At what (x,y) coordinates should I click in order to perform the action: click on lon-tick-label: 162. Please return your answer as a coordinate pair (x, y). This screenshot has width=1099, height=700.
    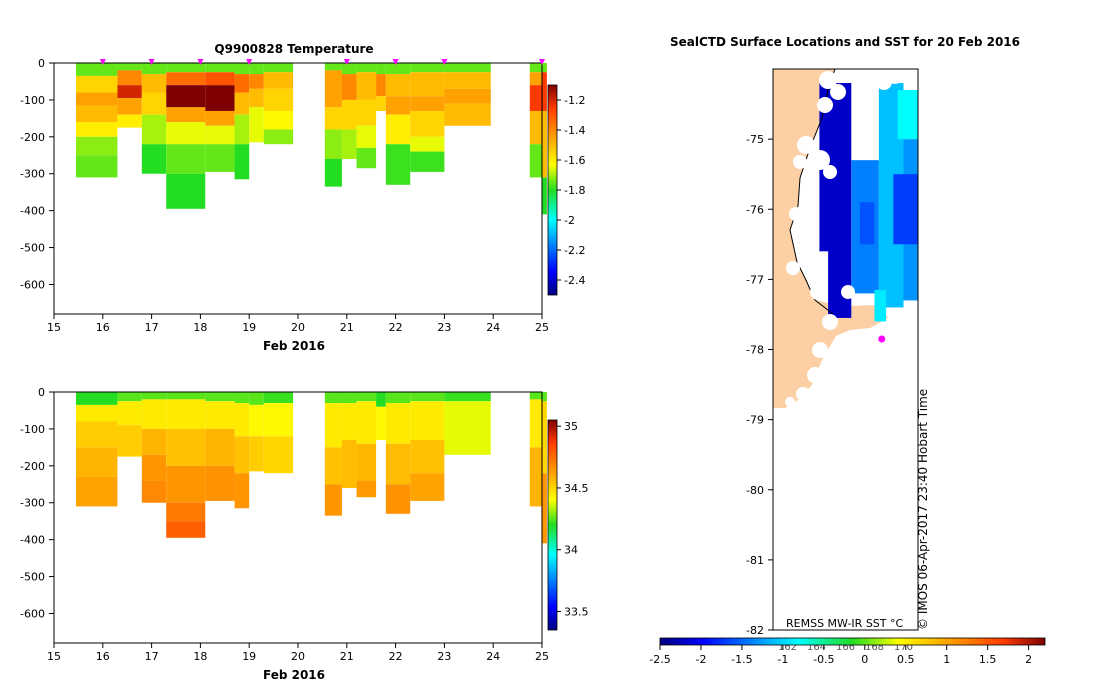
    Looking at the image, I should click on (787, 647).